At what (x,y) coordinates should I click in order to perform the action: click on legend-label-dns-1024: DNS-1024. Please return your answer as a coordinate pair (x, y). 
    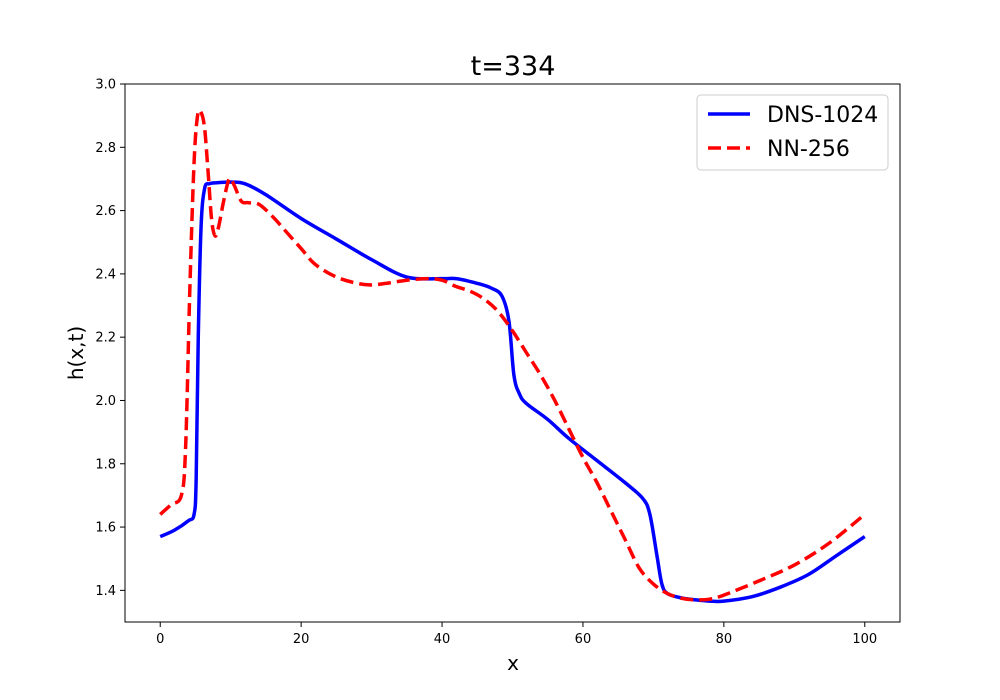
    Looking at the image, I should click on (822, 115).